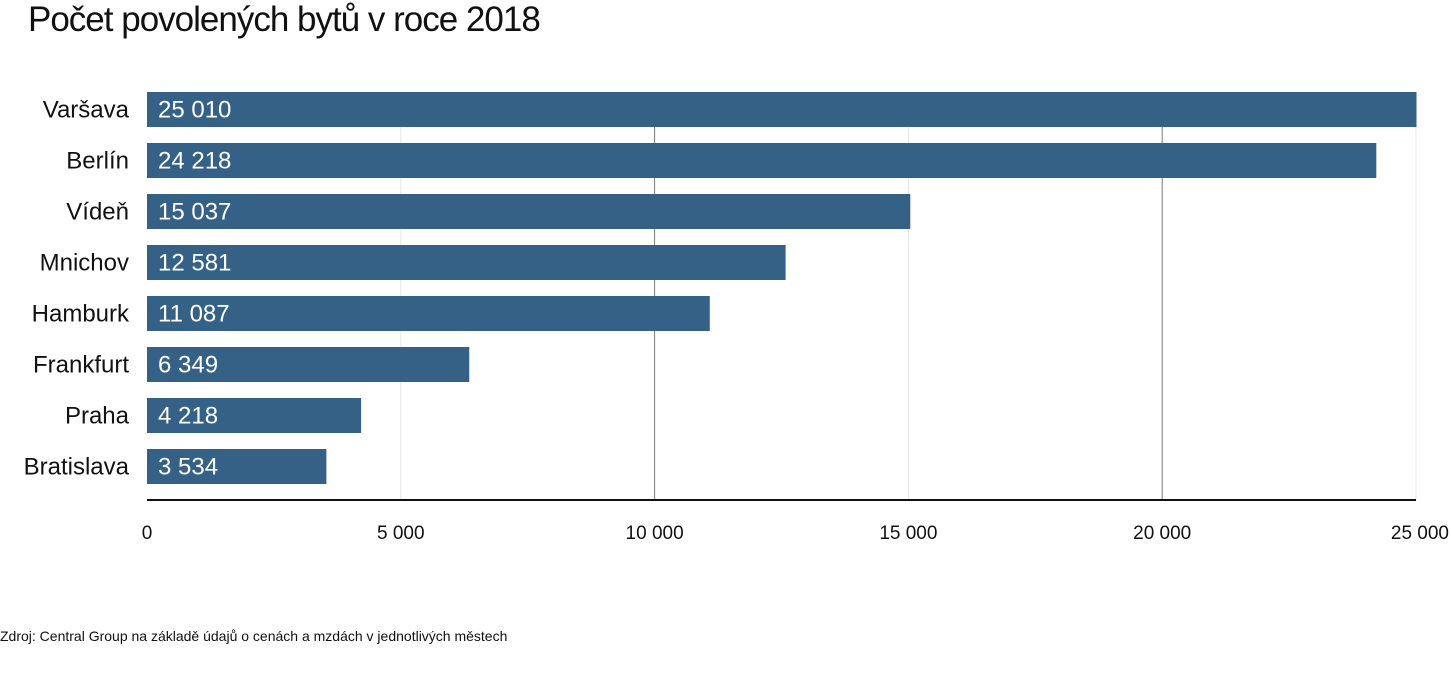  What do you see at coordinates (194, 161) in the screenshot?
I see `value-label: 24 218` at bounding box center [194, 161].